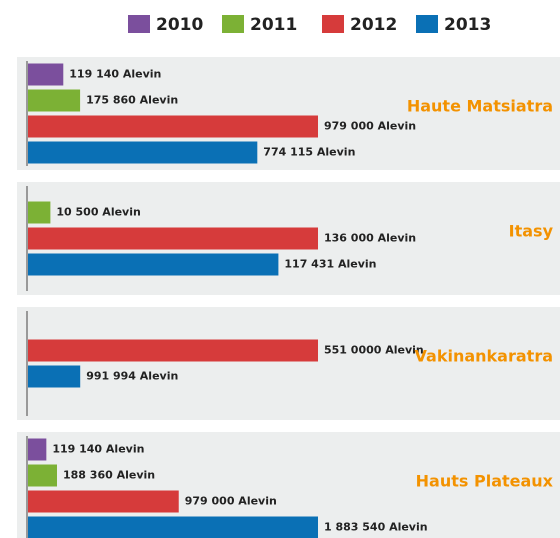  I want to click on value-label: 551 0000 Alevin, so click(374, 350).